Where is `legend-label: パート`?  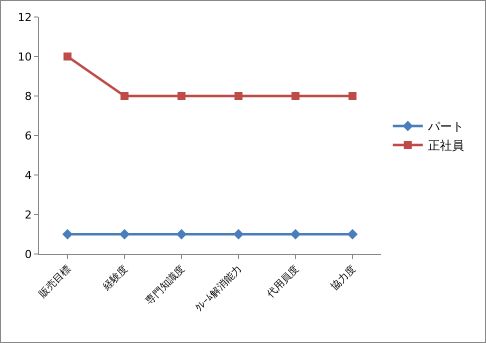 legend-label: パート is located at coordinates (445, 127).